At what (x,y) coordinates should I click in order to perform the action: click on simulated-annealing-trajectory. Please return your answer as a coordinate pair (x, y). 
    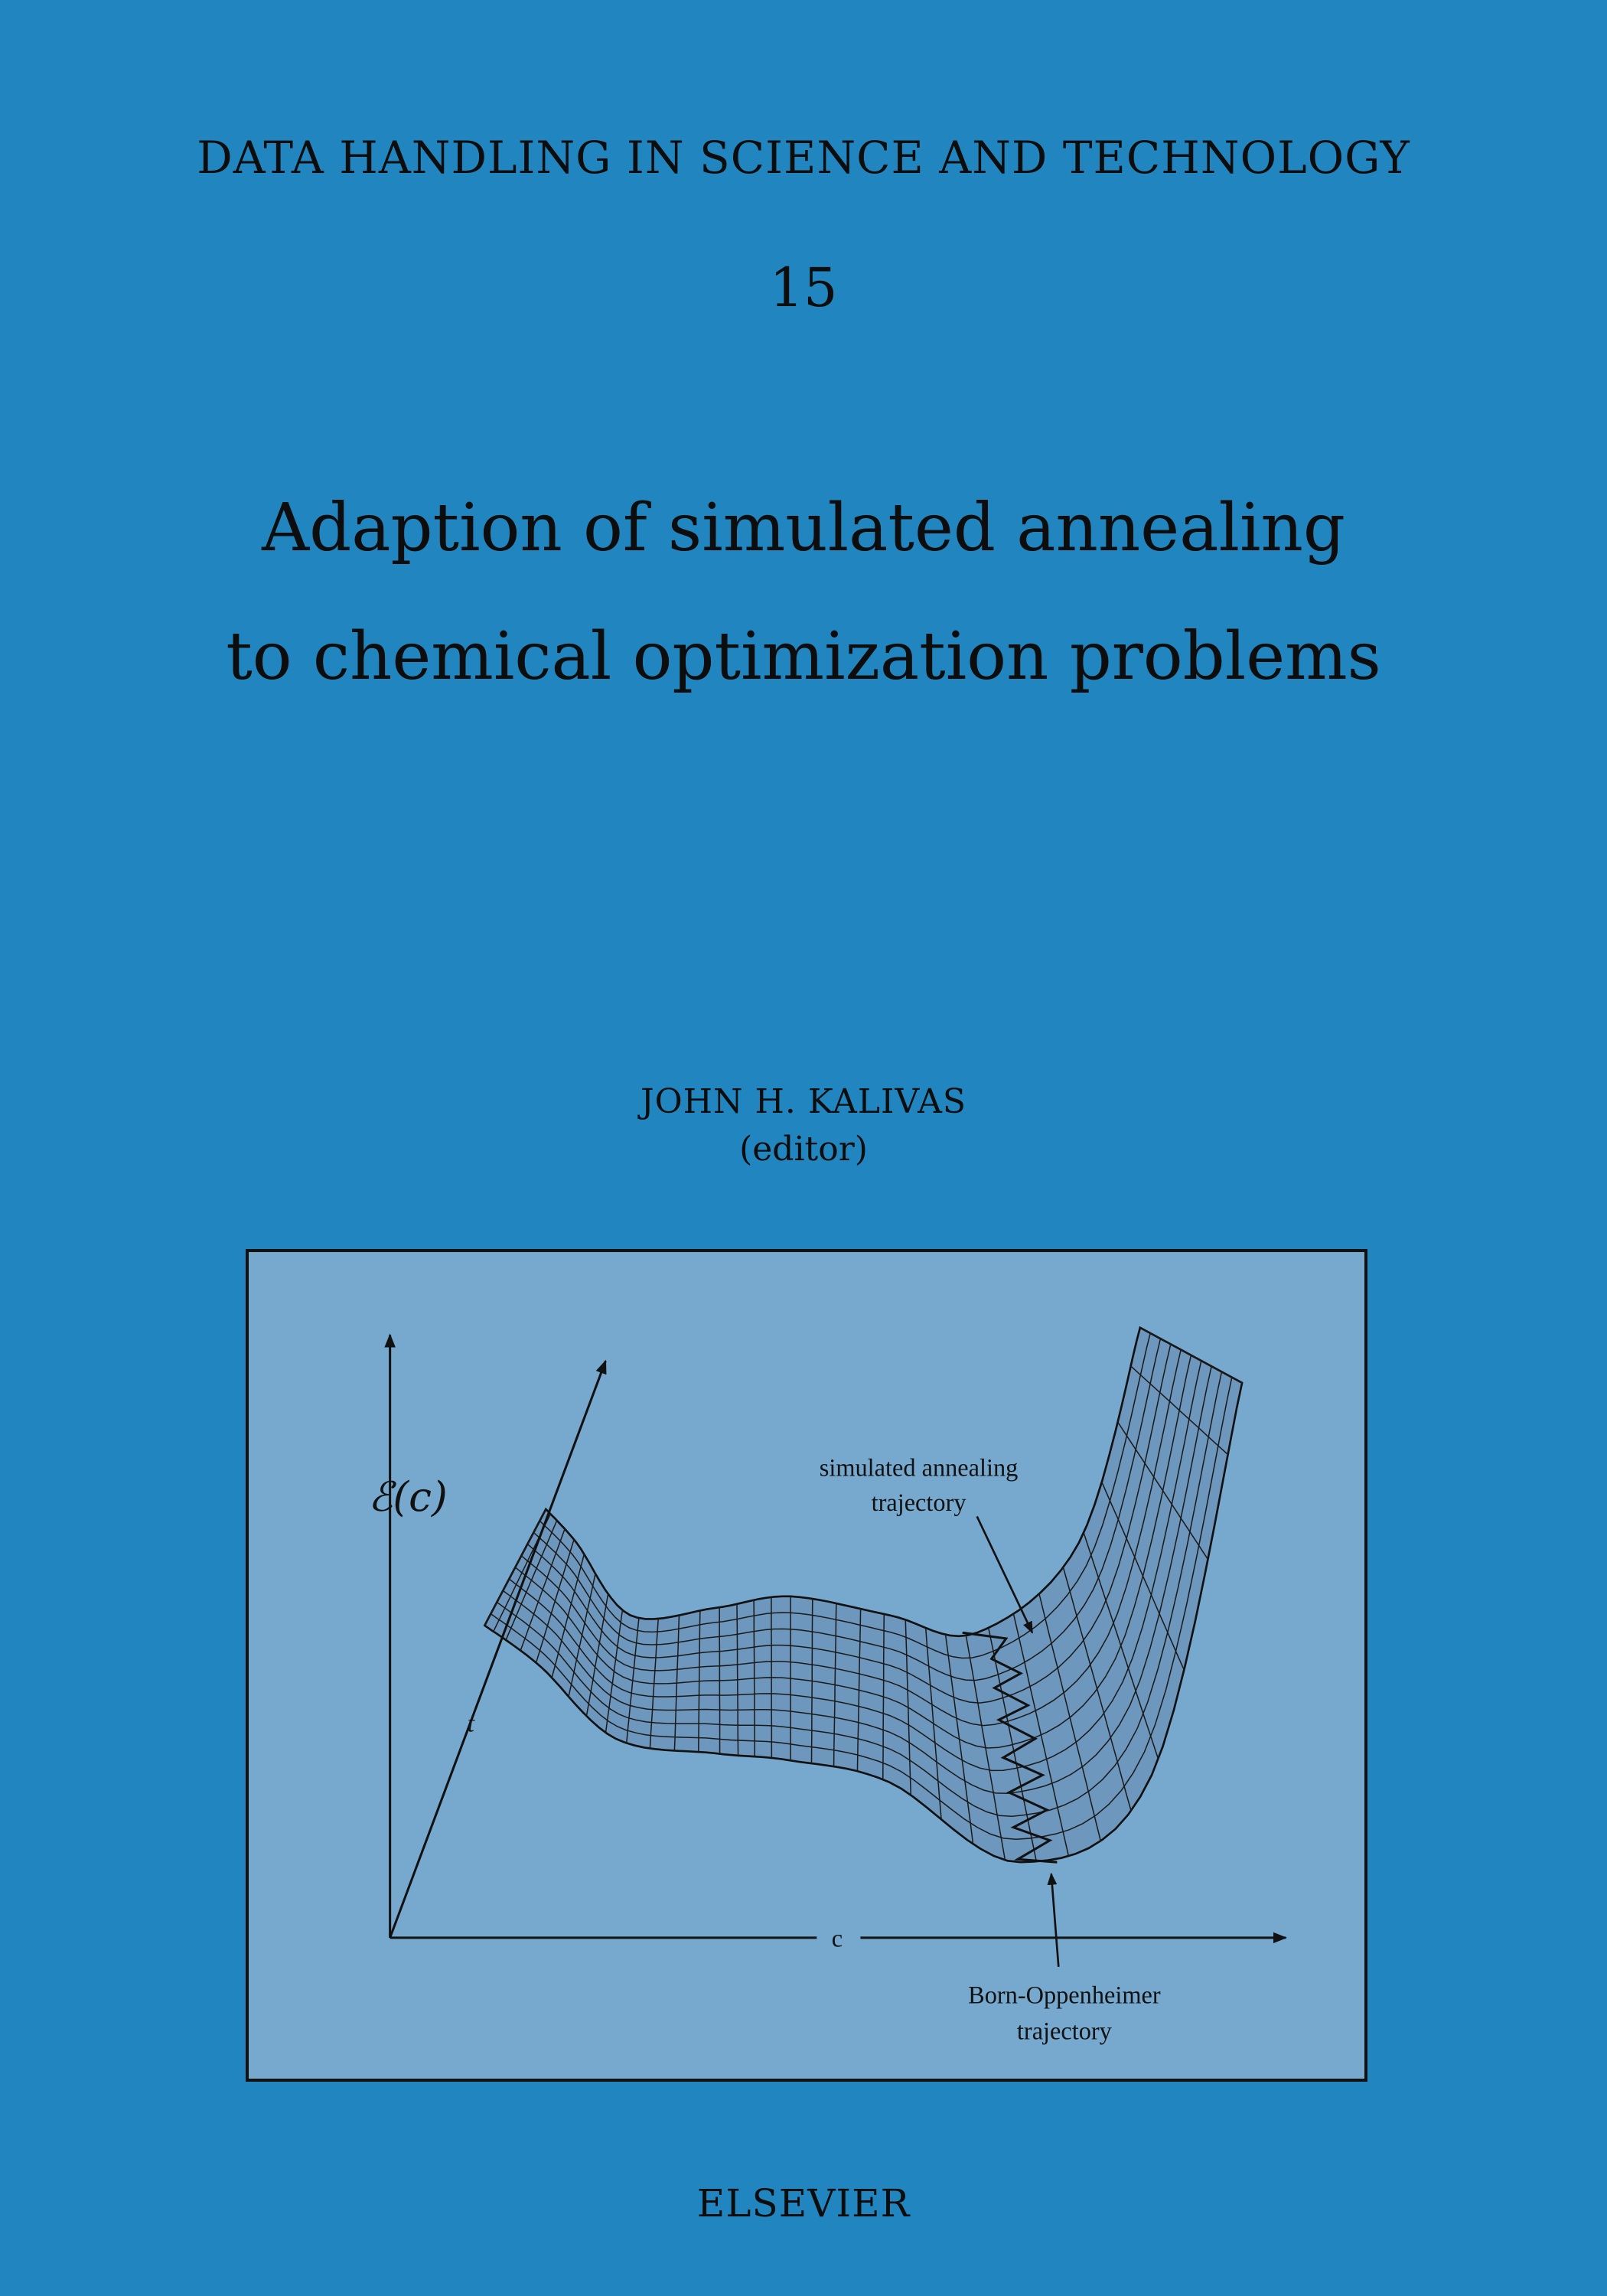
    Looking at the image, I should click on (1010, 1747).